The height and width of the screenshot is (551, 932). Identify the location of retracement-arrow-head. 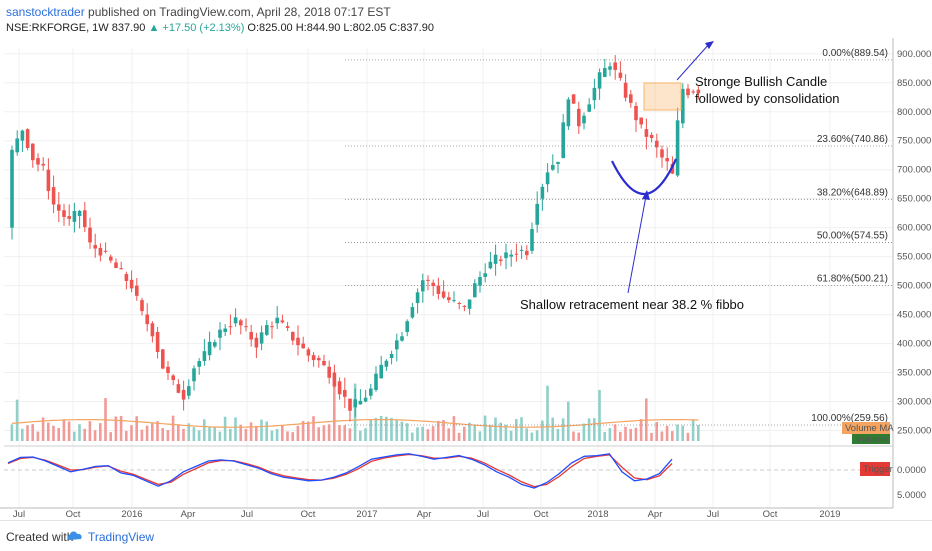
(646, 195).